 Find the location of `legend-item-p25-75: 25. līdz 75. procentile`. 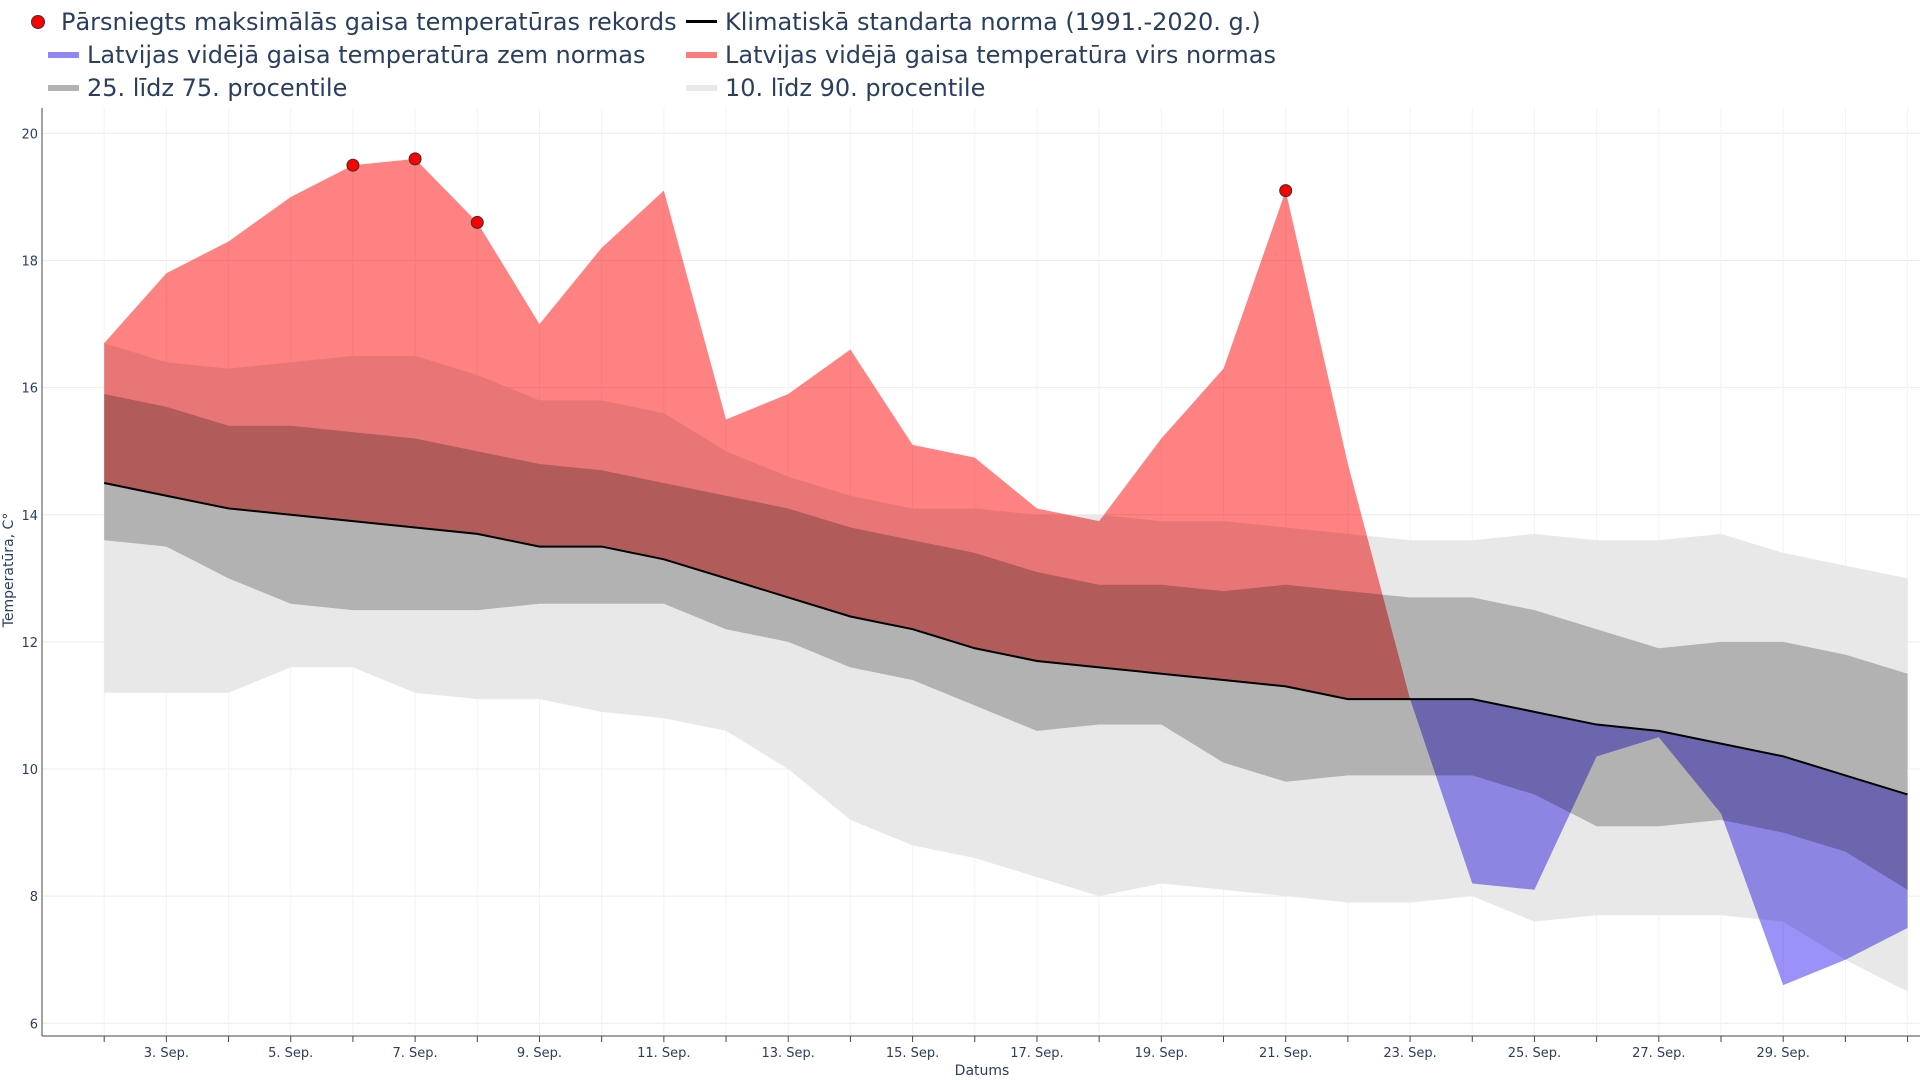

legend-item-p25-75: 25. līdz 75. procentile is located at coordinates (197, 87).